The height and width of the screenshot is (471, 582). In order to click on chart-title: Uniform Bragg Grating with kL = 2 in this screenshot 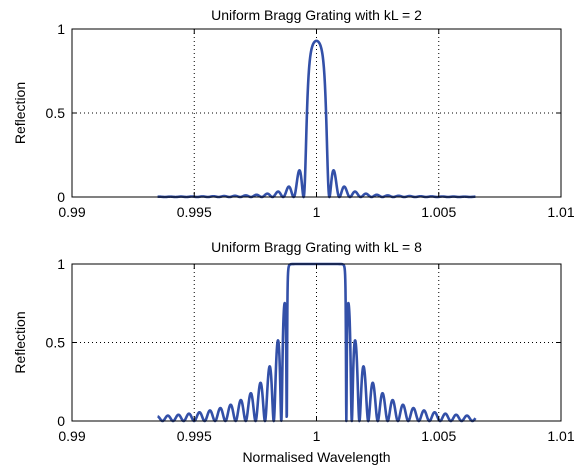, I will do `click(316, 15)`.